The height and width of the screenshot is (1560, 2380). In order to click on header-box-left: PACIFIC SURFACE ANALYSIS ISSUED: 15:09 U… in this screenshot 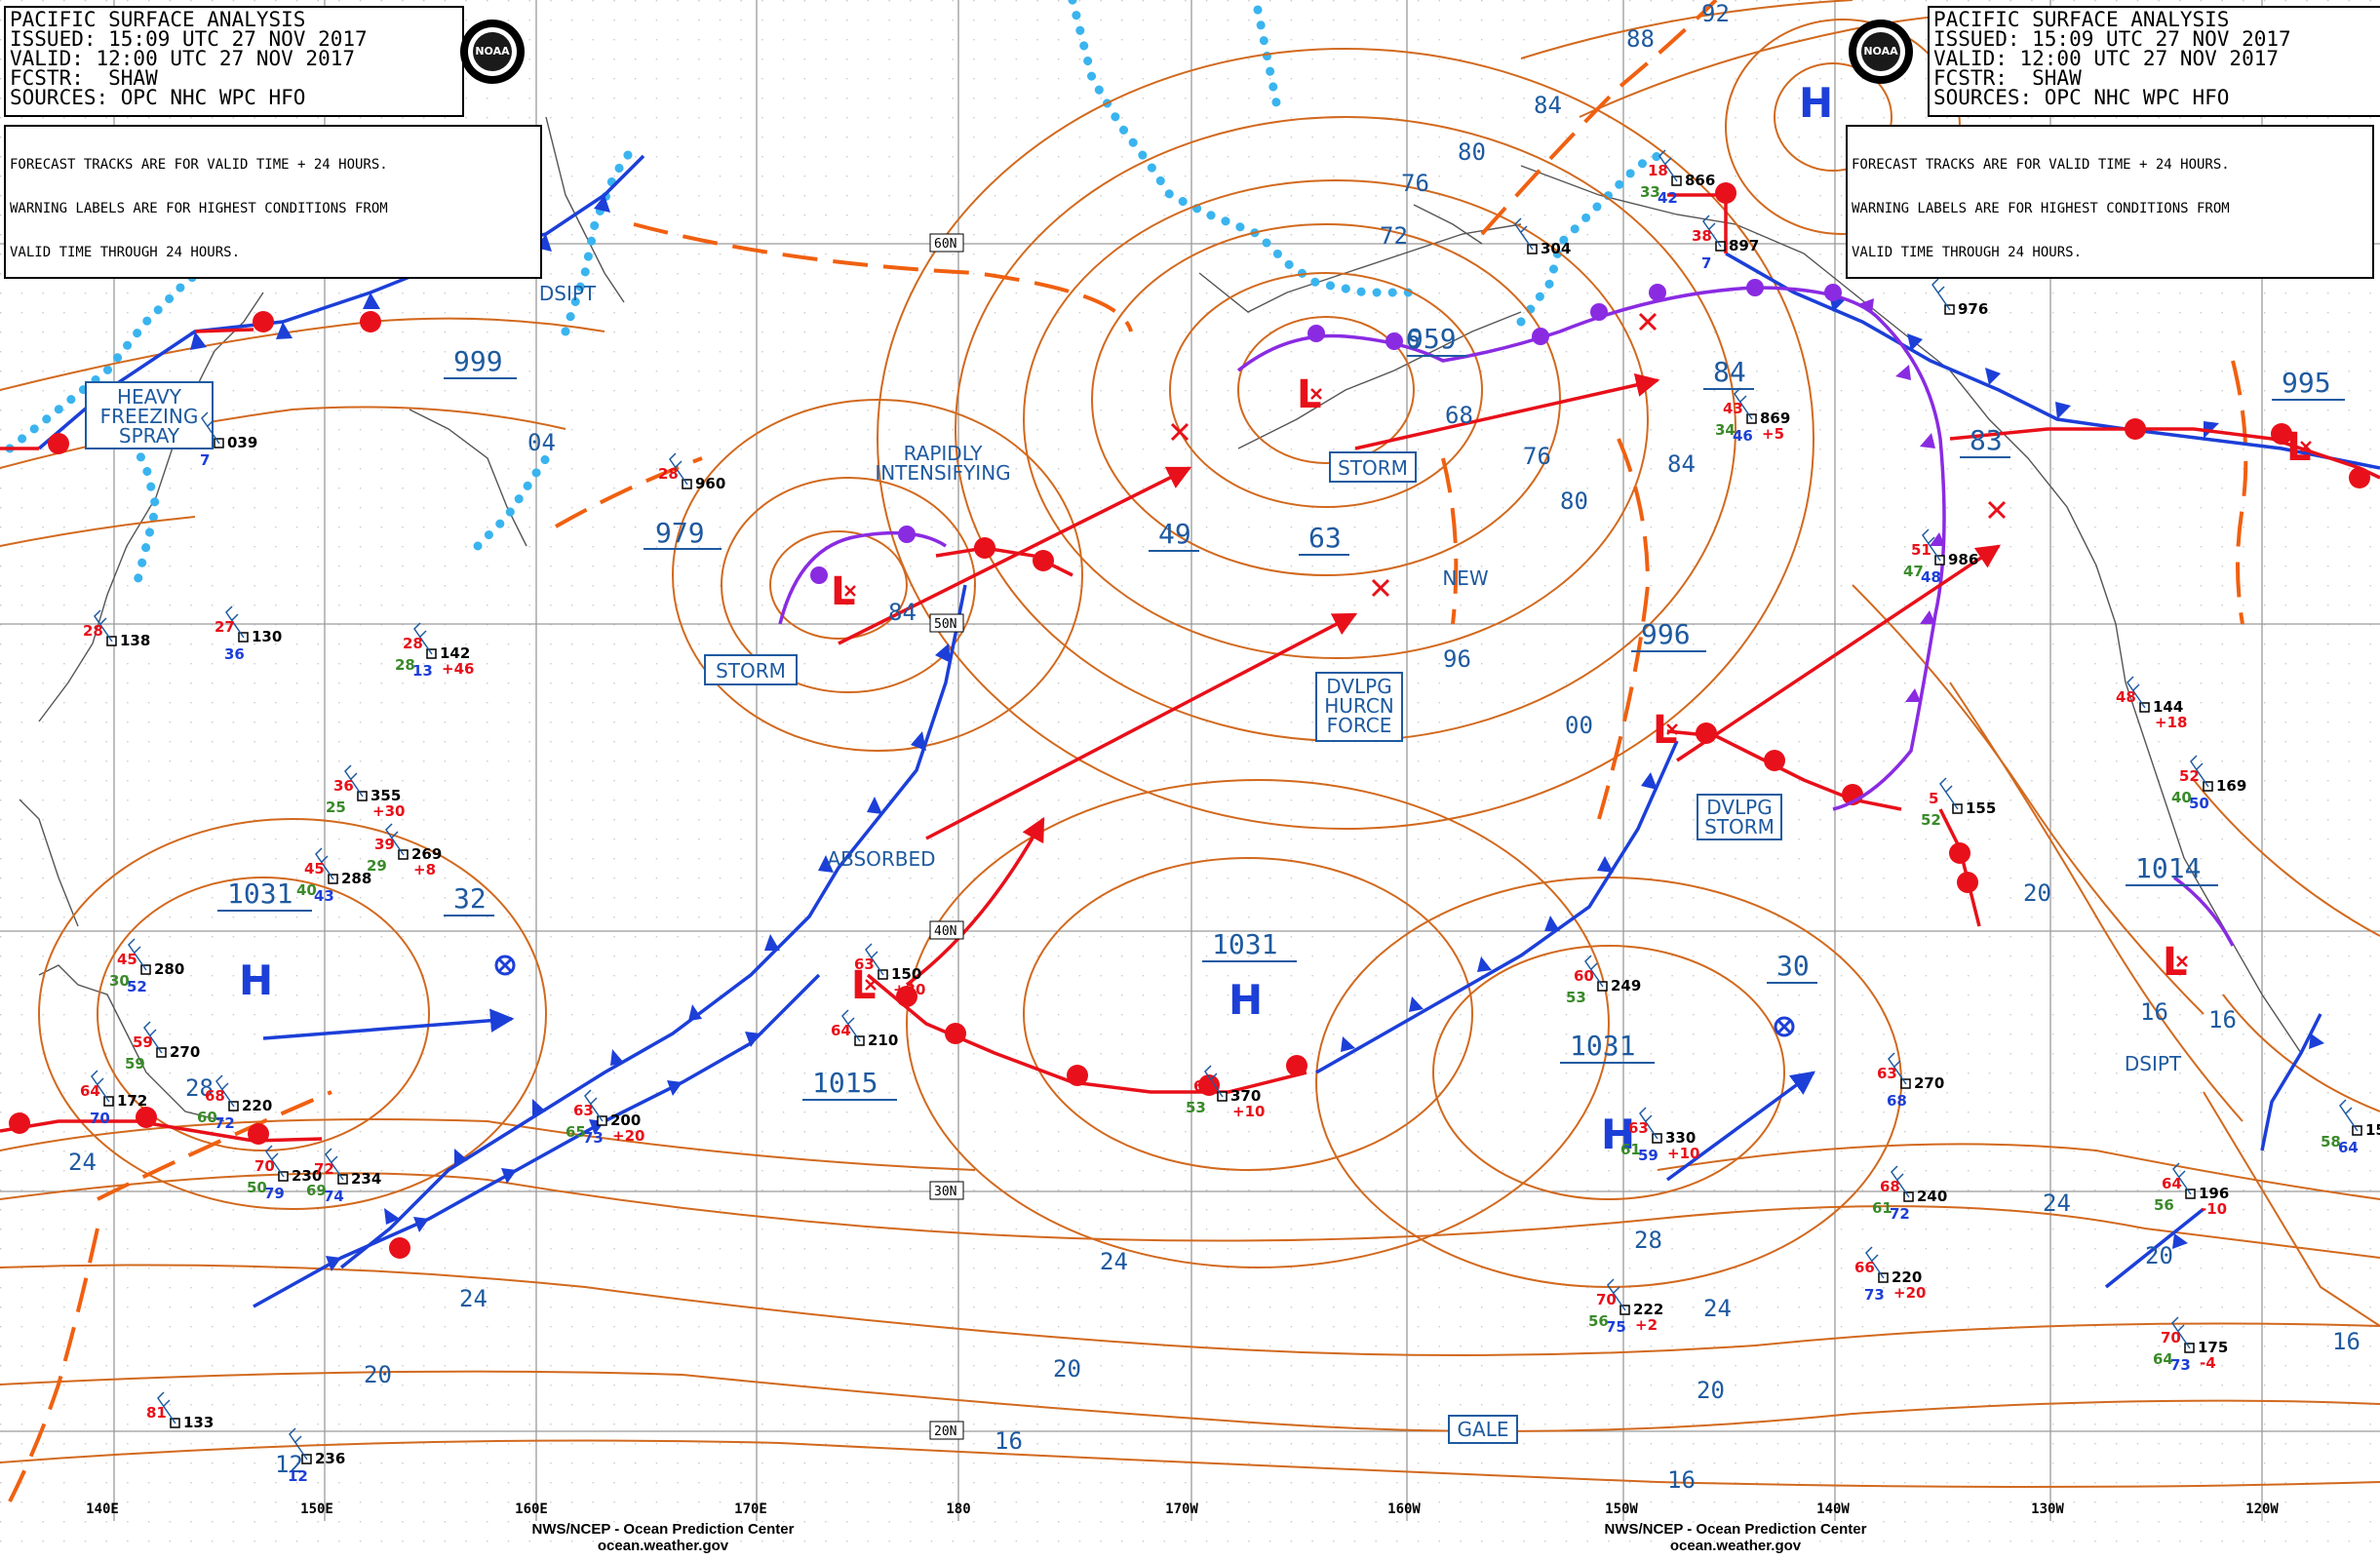, I will do `click(234, 61)`.